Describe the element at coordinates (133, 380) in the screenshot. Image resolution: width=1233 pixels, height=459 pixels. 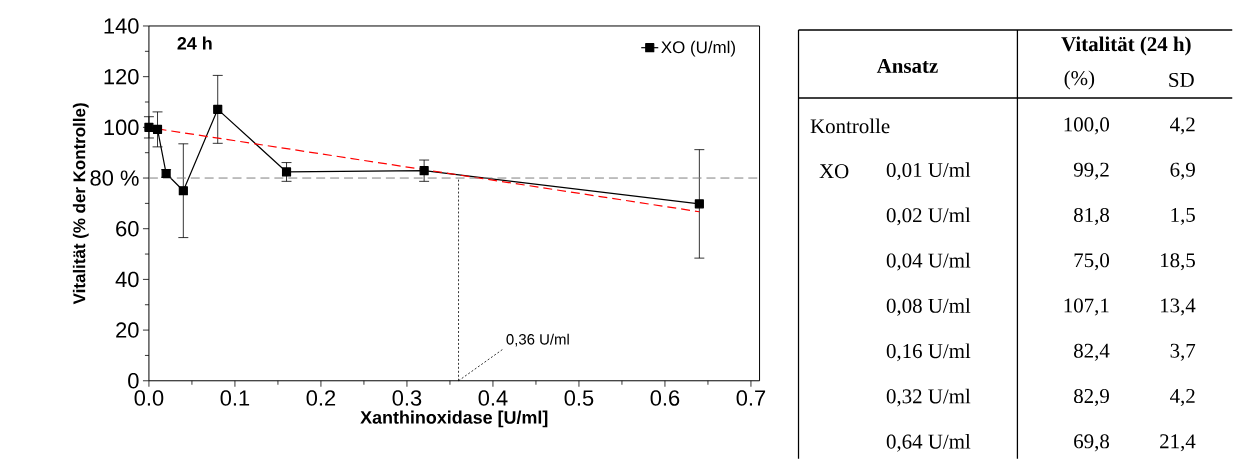
I see `y-tick-label: 0` at that location.